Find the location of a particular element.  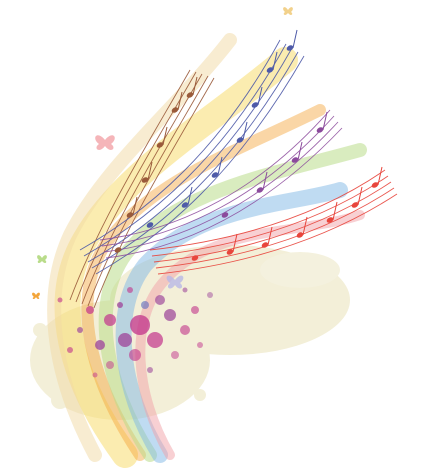

staff-red is located at coordinates (273, 222).